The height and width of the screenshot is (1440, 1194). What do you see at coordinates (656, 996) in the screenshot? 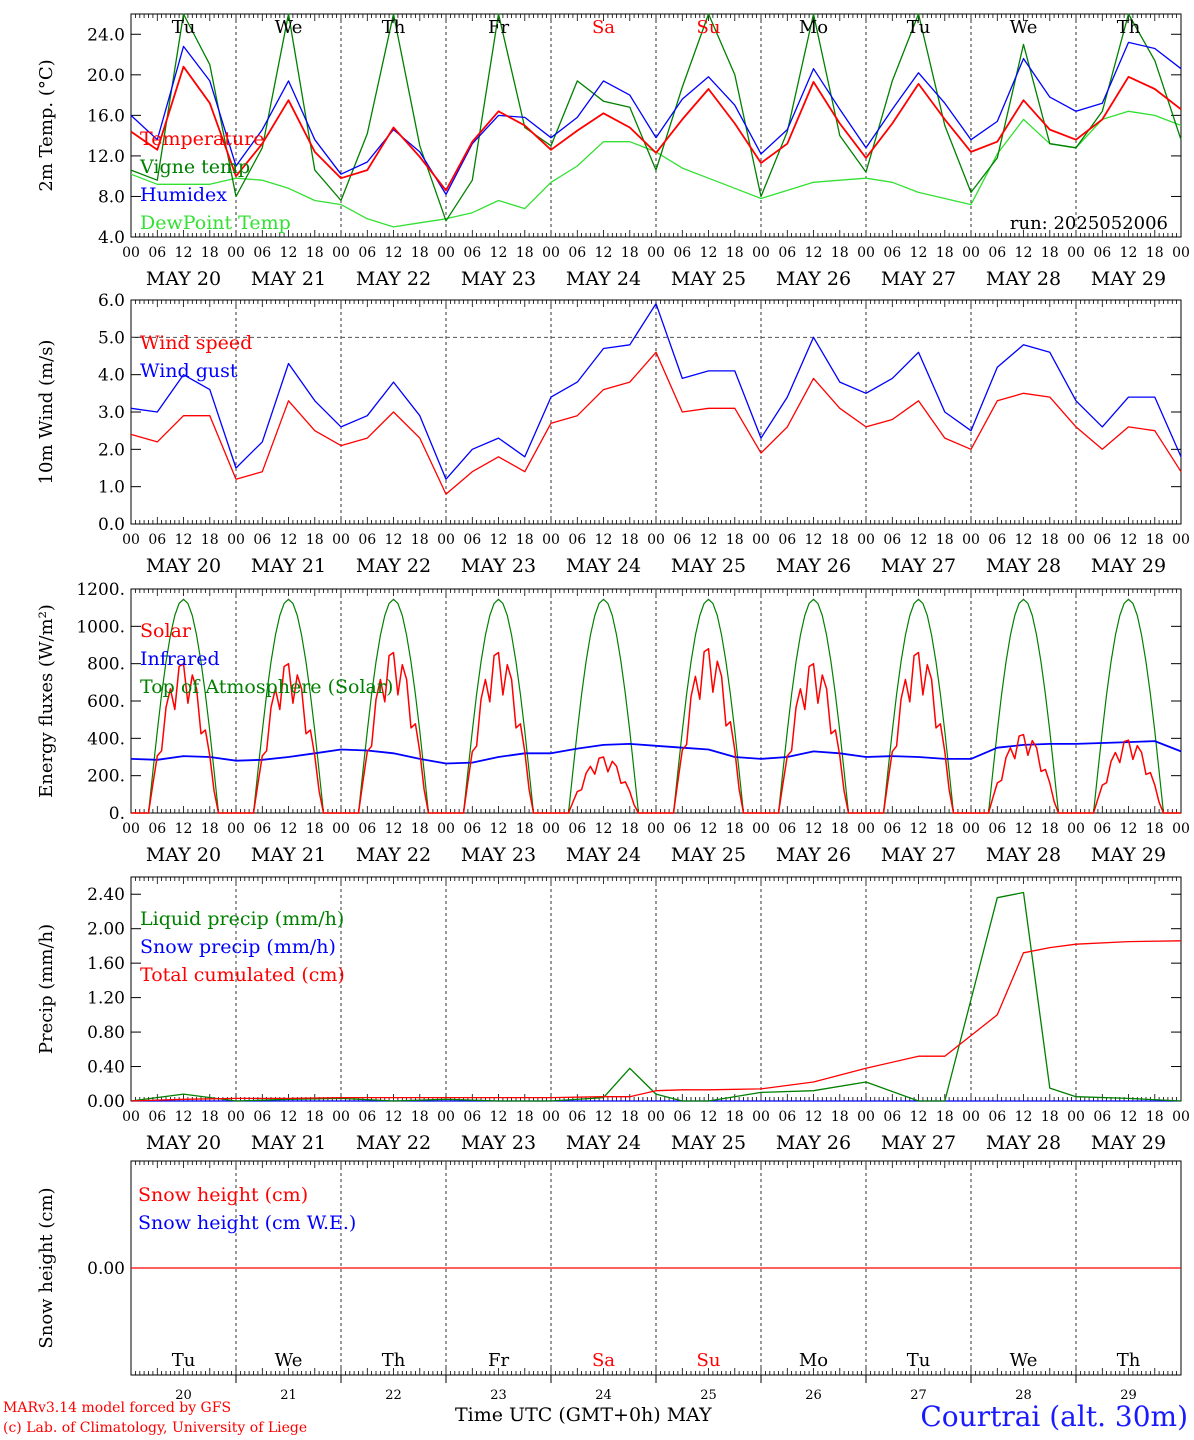
I see `liquid-precip-mm-h-line` at bounding box center [656, 996].